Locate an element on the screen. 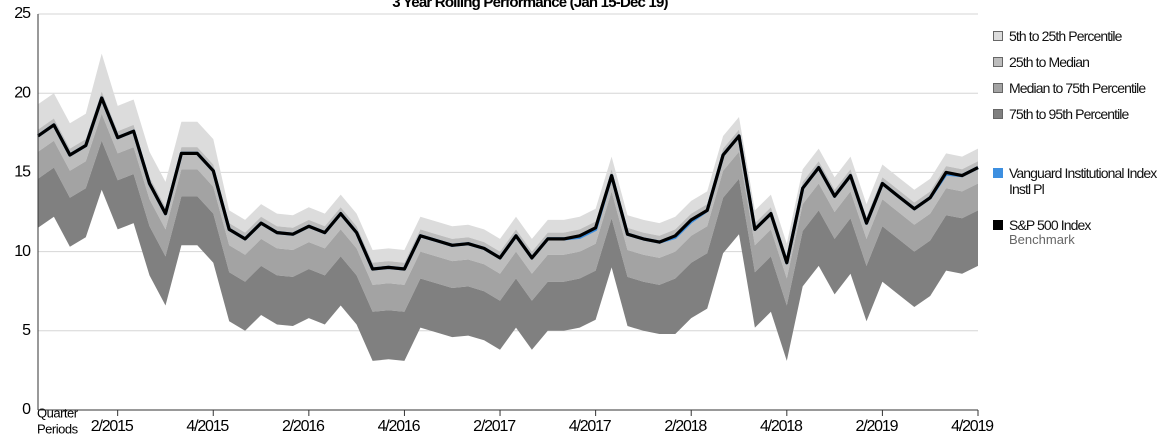 The width and height of the screenshot is (1171, 436). y-tick-label: 15 is located at coordinates (22, 172).